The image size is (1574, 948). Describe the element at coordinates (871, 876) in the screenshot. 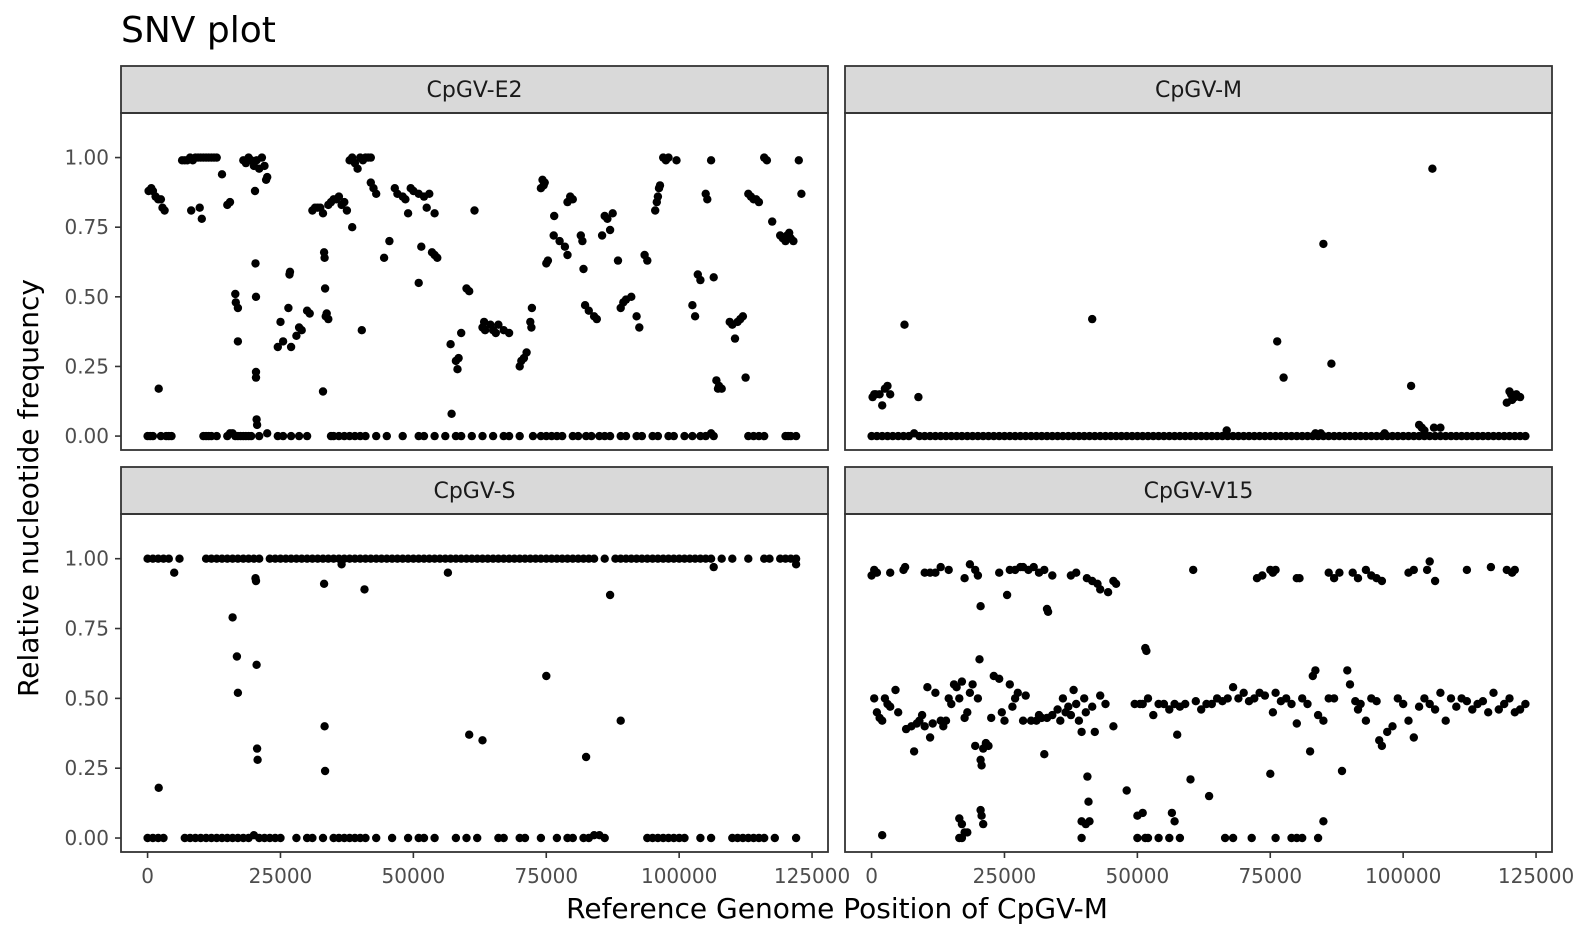

I see `x-tick-label: 0` at that location.